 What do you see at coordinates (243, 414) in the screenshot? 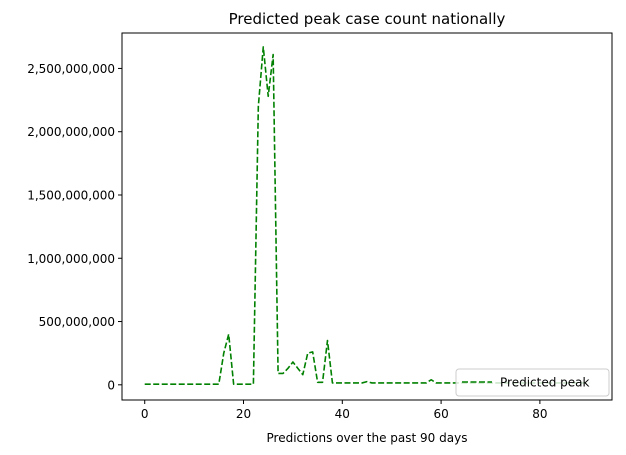
I see `x-tick-label: 20` at bounding box center [243, 414].